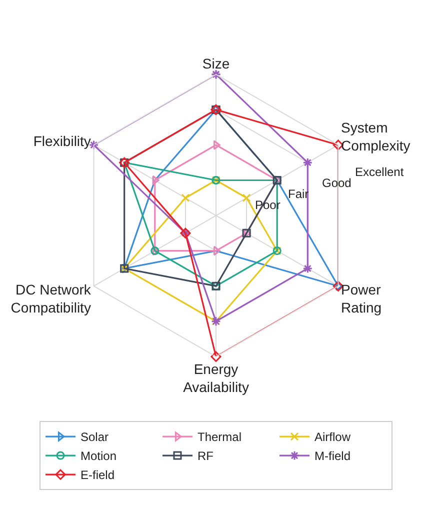  What do you see at coordinates (361, 298) in the screenshot?
I see `spoke-label: Power Rating` at bounding box center [361, 298].